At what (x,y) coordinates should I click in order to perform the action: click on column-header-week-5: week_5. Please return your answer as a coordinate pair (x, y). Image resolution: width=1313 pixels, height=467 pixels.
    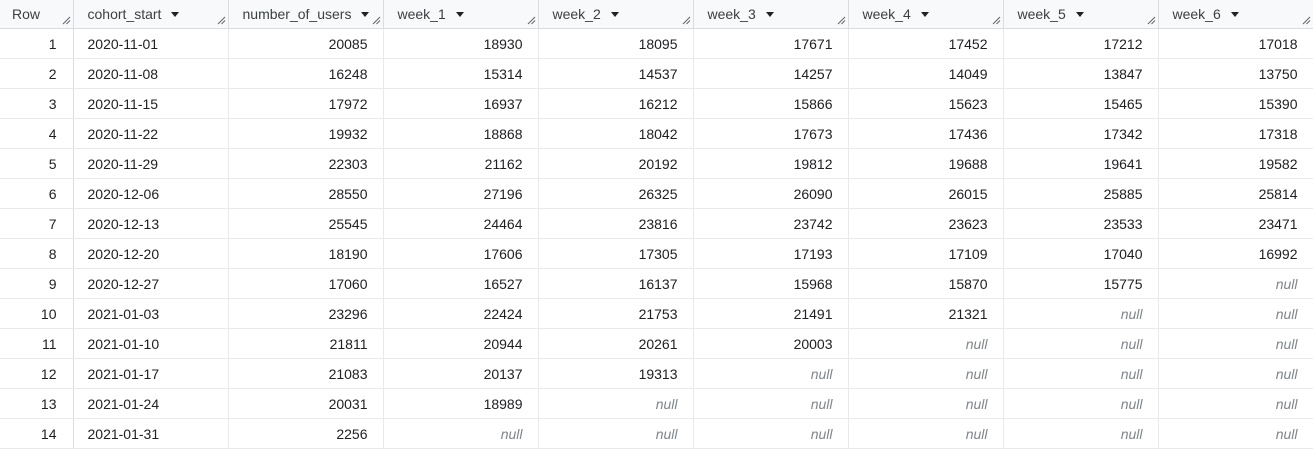
    Looking at the image, I should click on (1081, 14).